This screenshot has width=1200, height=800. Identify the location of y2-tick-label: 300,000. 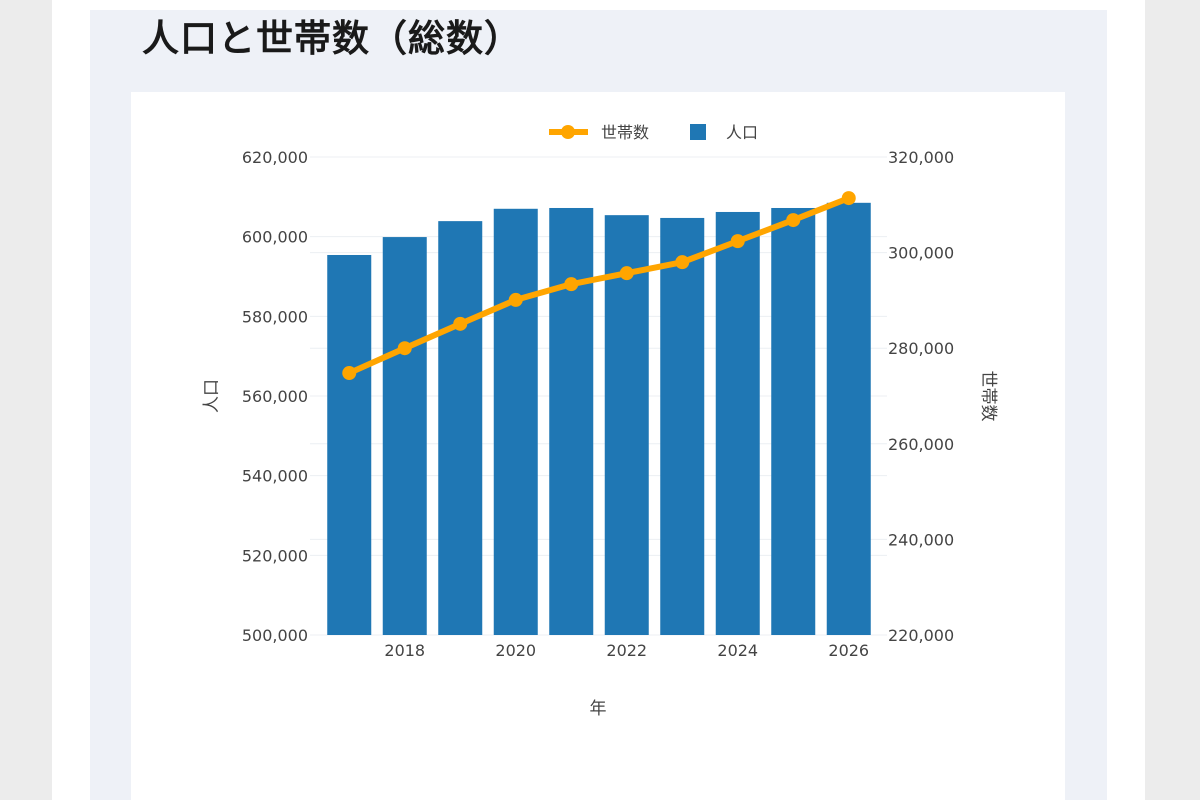
(921, 253).